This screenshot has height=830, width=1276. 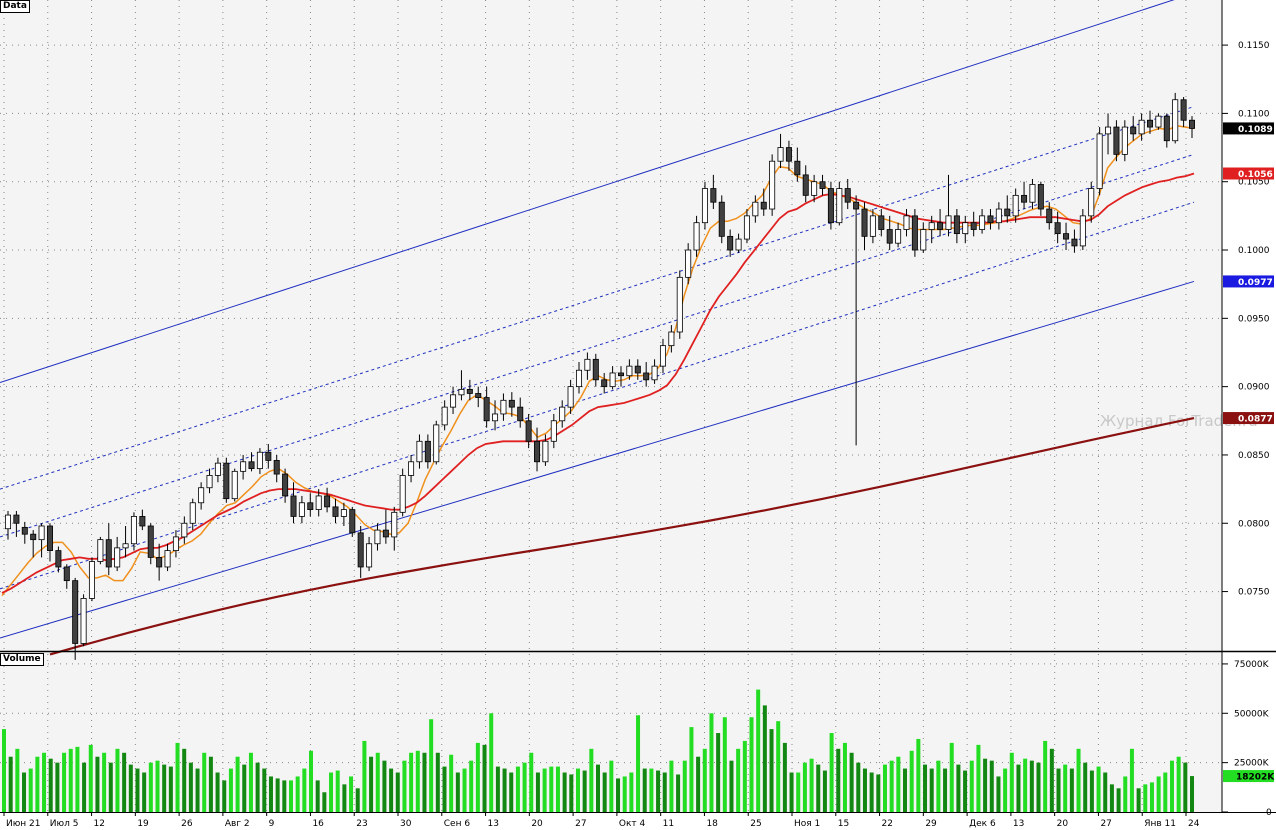 I want to click on time-tick-label: 29, so click(x=931, y=824).